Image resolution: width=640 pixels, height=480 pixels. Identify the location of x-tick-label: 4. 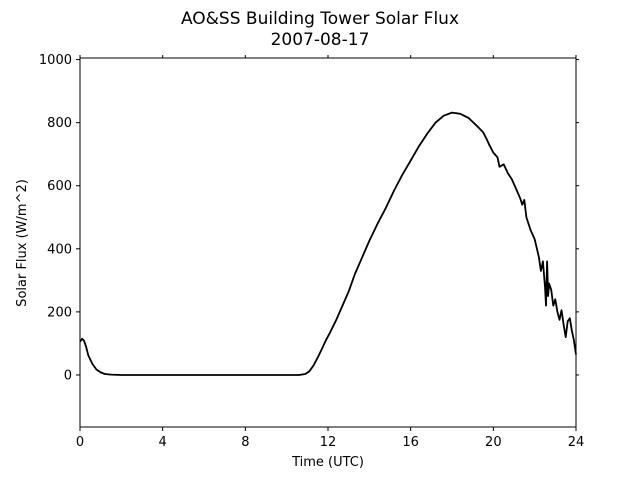
(163, 442).